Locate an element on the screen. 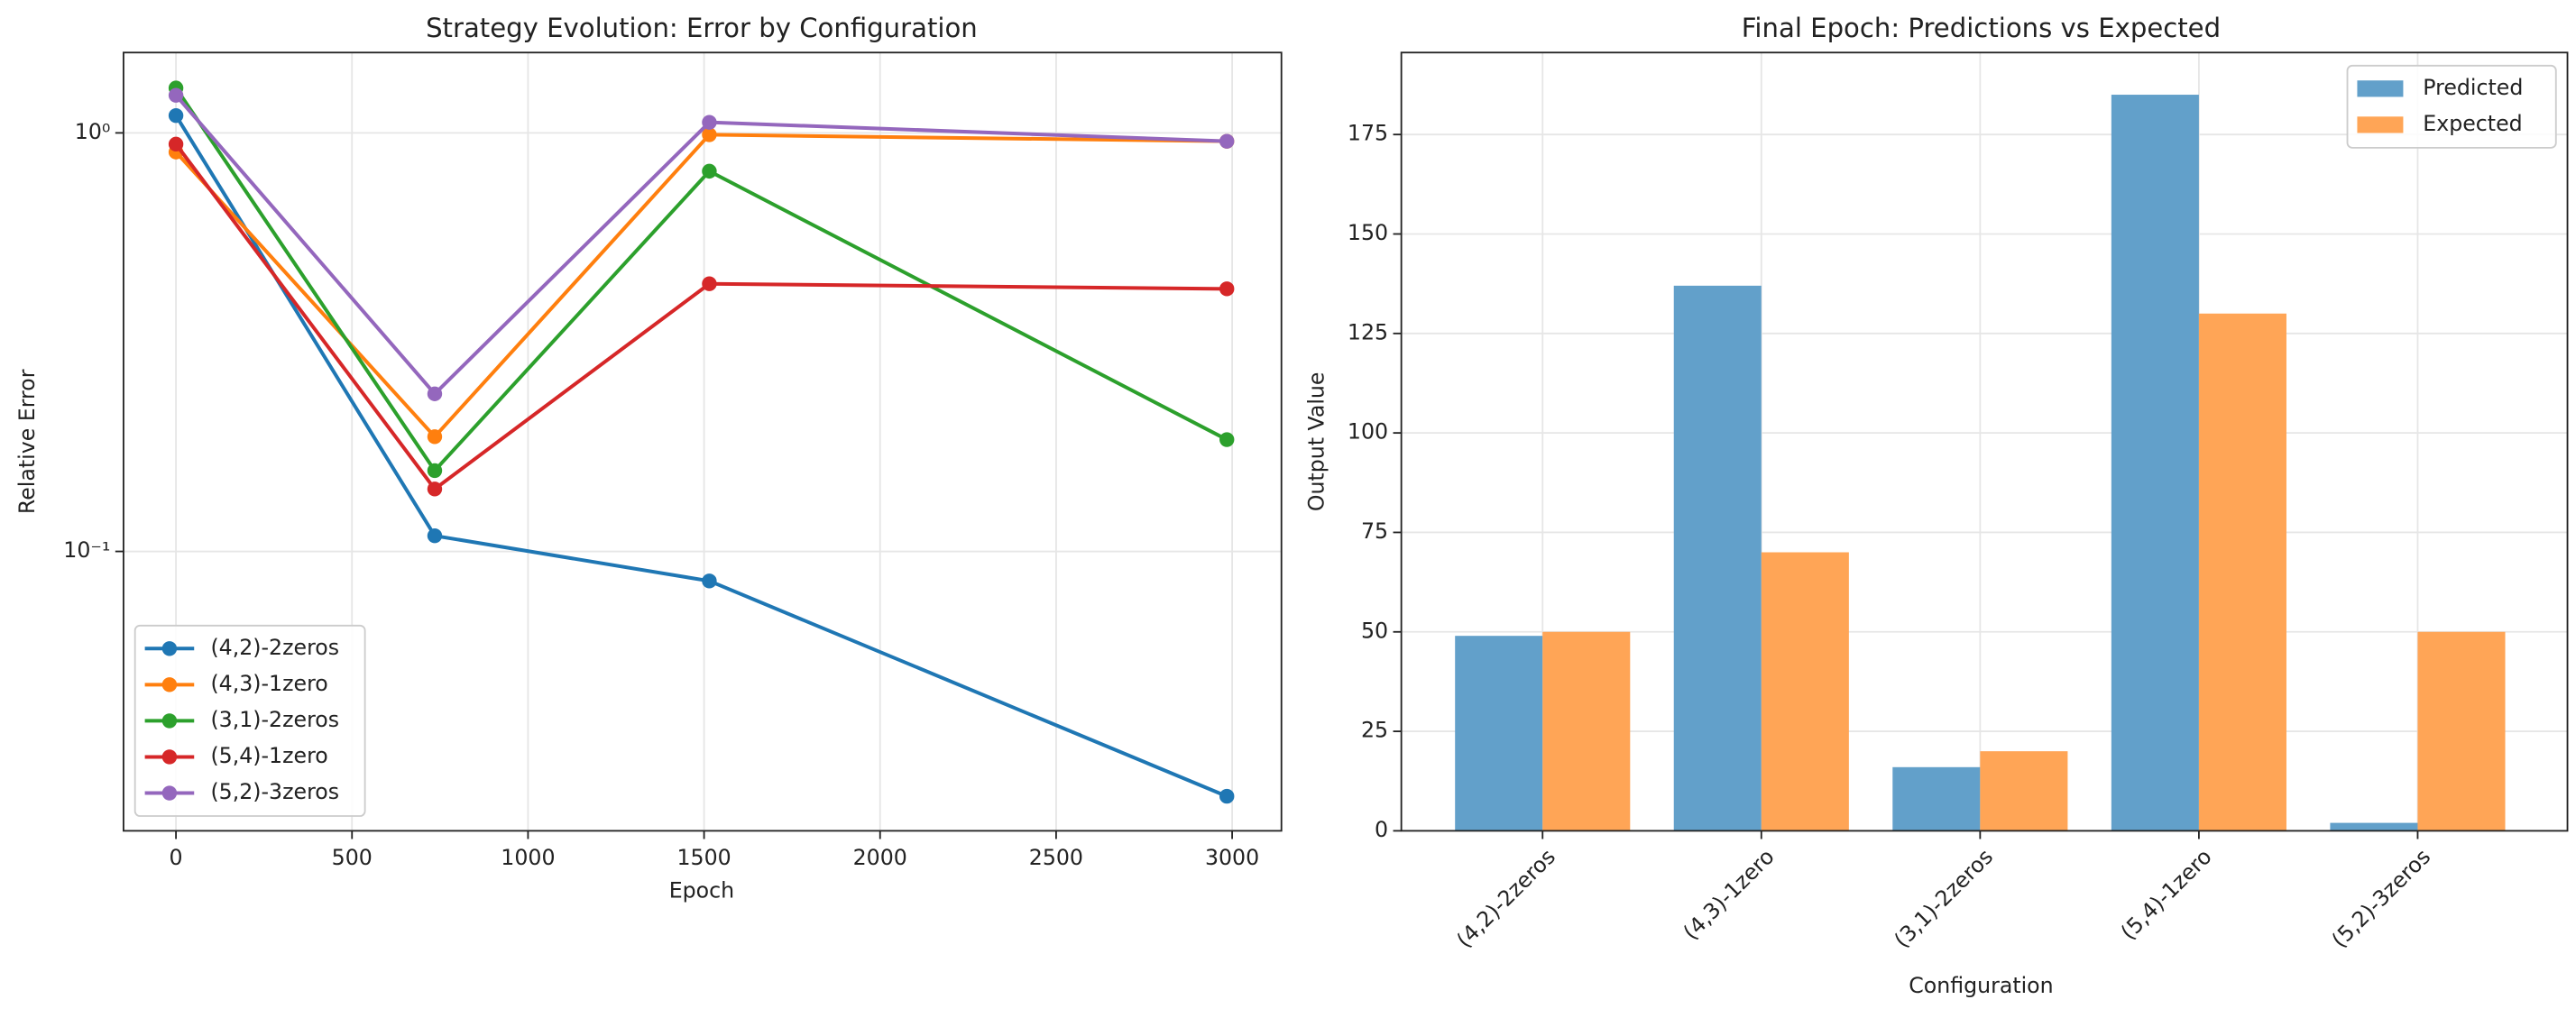 This screenshot has height=1018, width=2576. y-axis-label: Relative Error is located at coordinates (27, 441).